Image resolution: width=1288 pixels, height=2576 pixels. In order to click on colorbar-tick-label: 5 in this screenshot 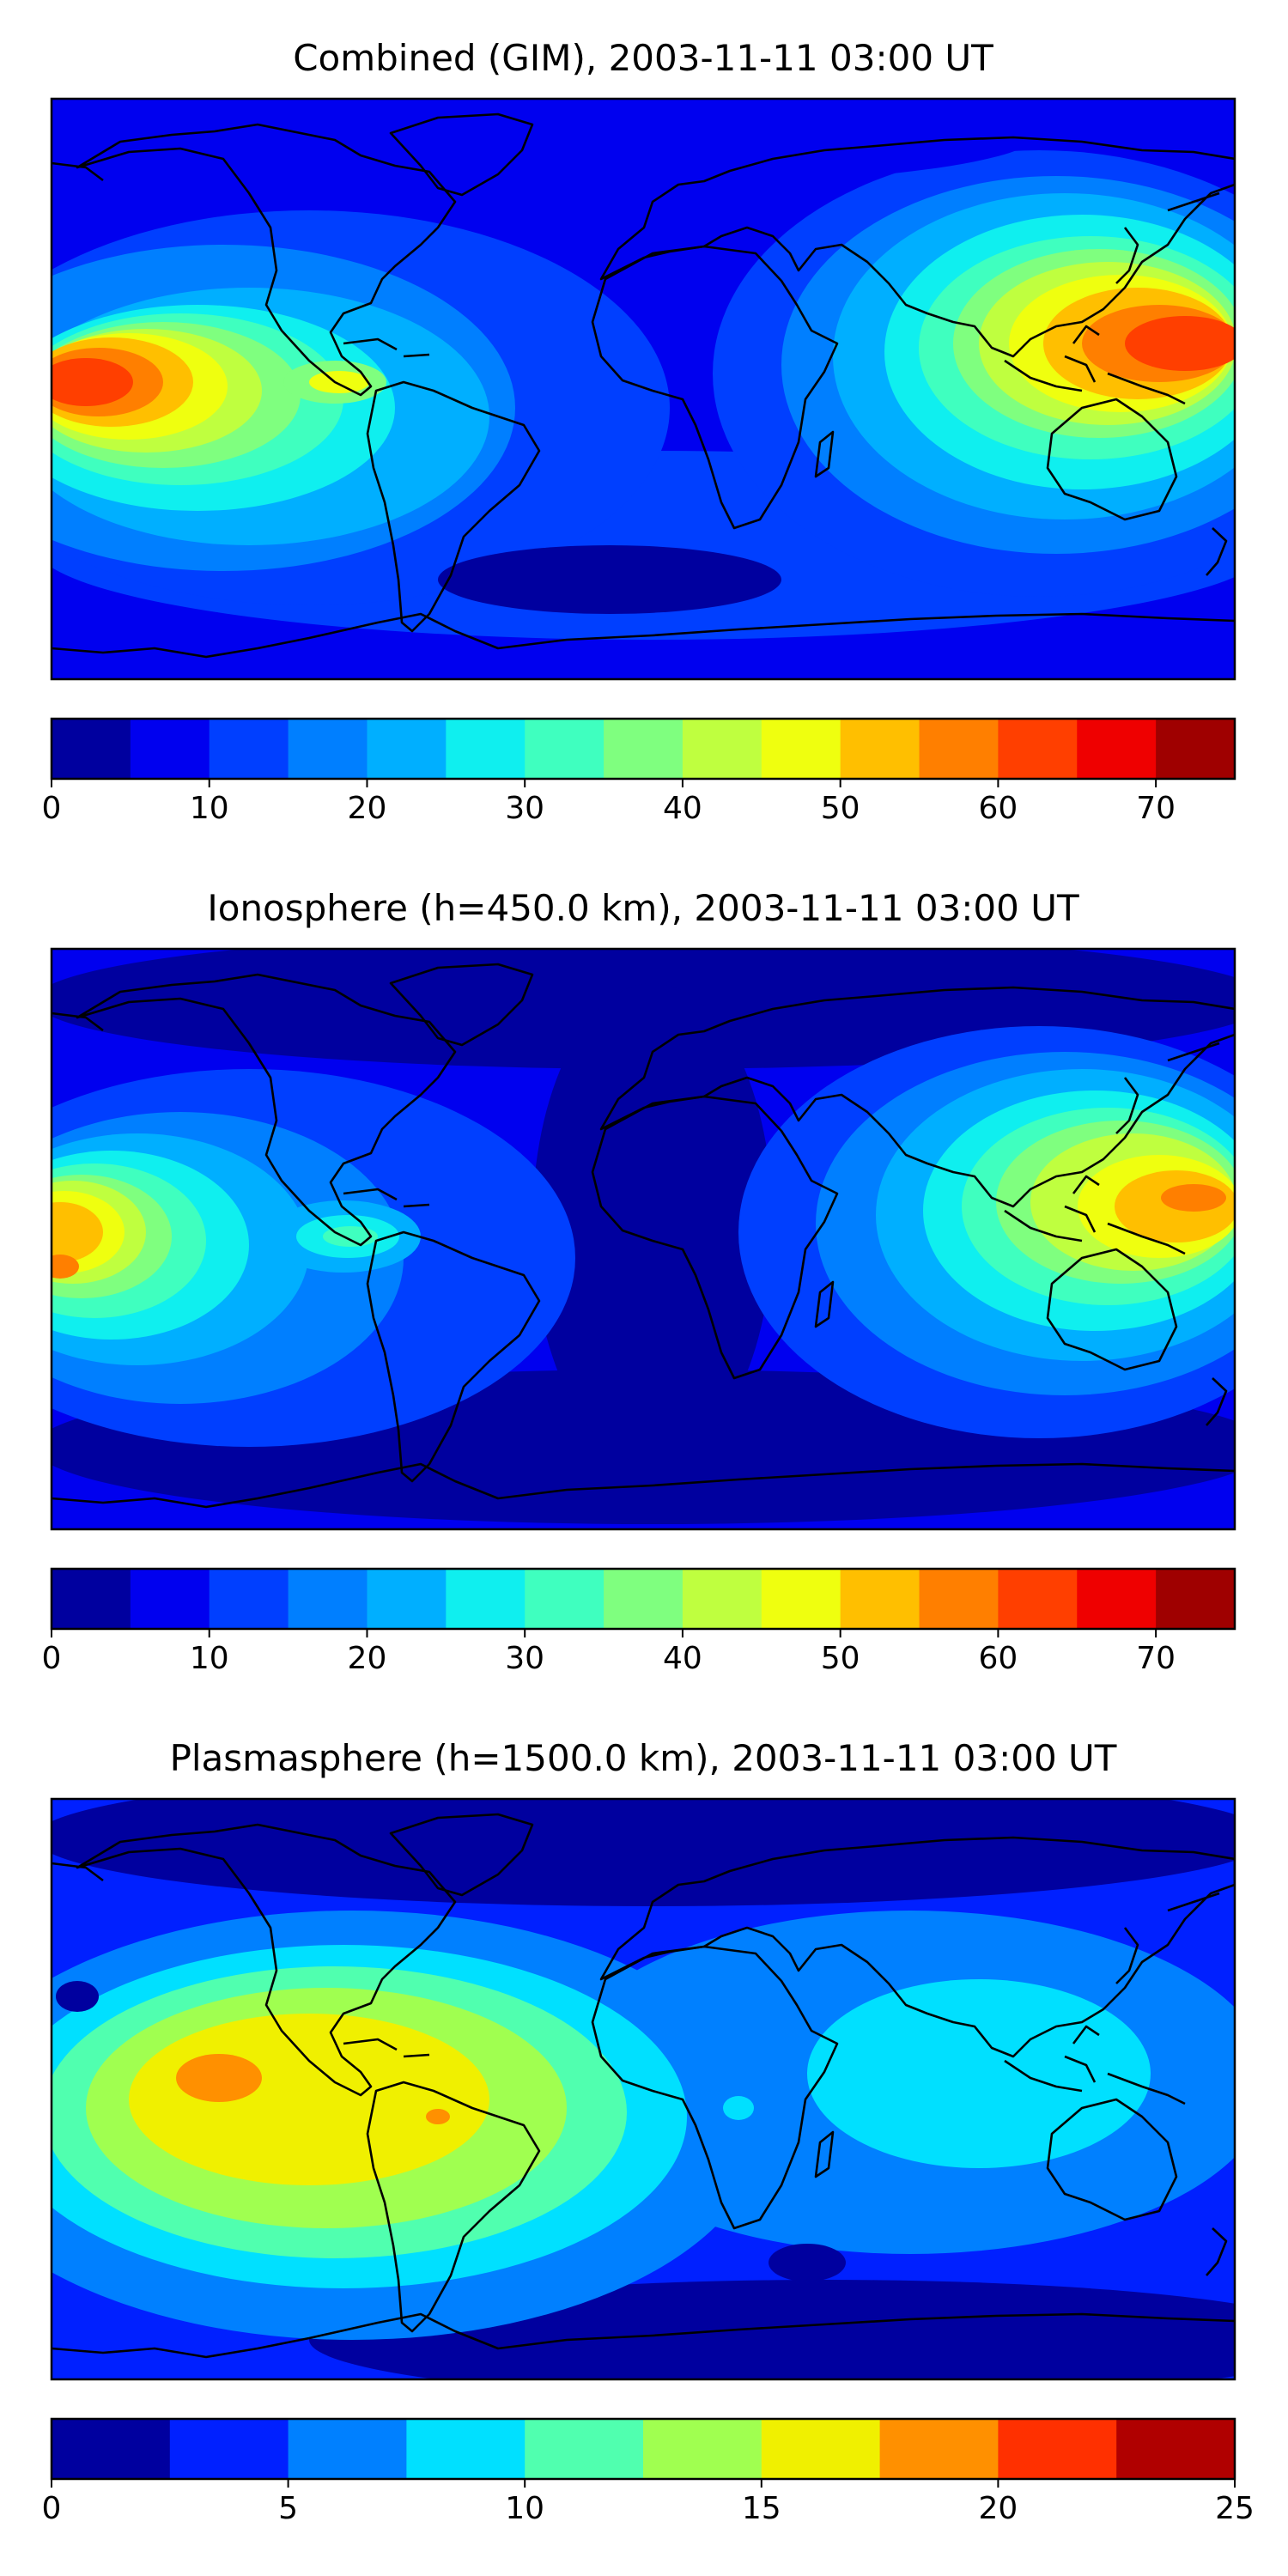, I will do `click(288, 2508)`.